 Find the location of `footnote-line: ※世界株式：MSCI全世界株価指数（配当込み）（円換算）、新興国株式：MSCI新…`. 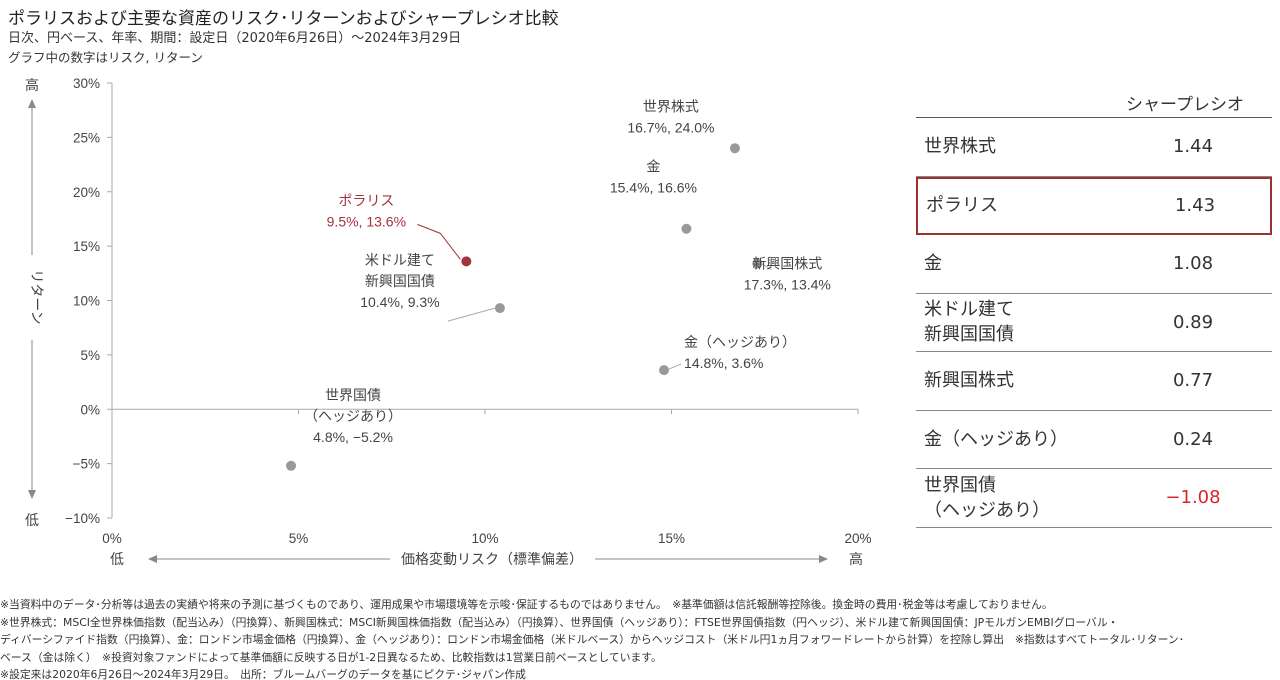

footnote-line: ※世界株式：MSCI全世界株価指数（配当込み）（円換算）、新興国株式：MSCI新… is located at coordinates (559, 622).